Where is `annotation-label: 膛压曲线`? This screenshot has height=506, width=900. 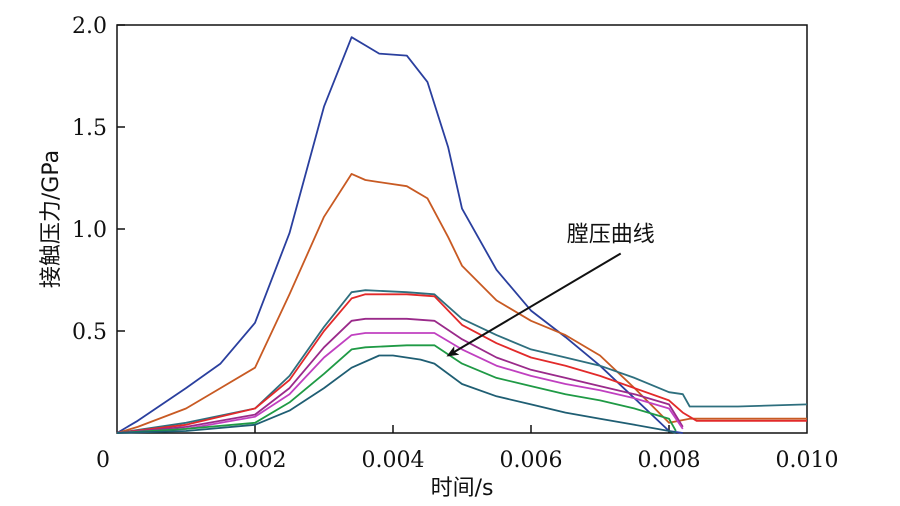 annotation-label: 膛压曲线 is located at coordinates (611, 234).